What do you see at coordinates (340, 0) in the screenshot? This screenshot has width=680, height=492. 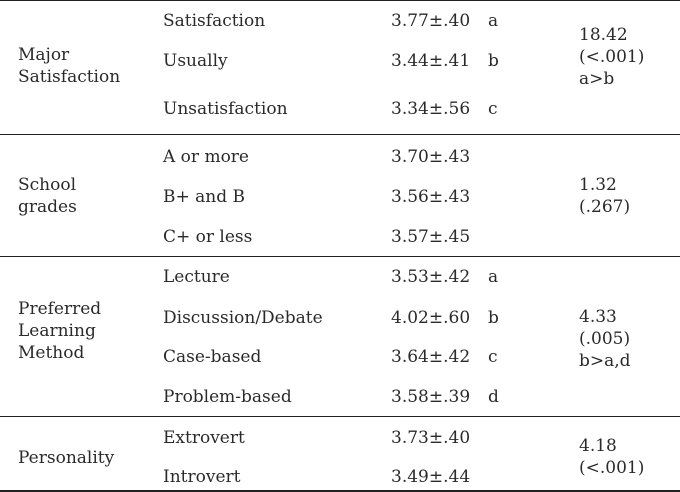 I see `table-top-rule` at bounding box center [340, 0].